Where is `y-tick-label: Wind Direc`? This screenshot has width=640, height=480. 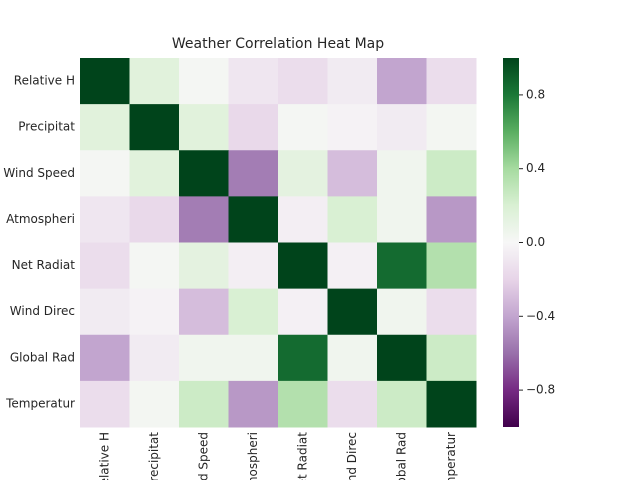 y-tick-label: Wind Direc is located at coordinates (42, 311).